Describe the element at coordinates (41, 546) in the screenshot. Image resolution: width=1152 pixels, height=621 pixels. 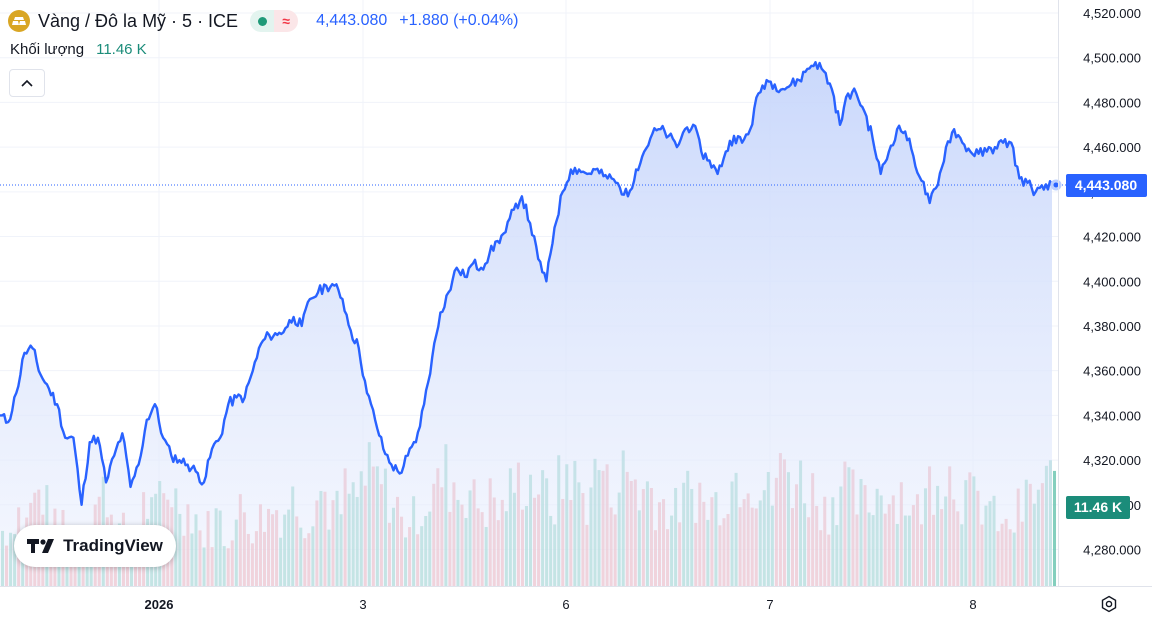
I see `tradingview-logo-icon` at that location.